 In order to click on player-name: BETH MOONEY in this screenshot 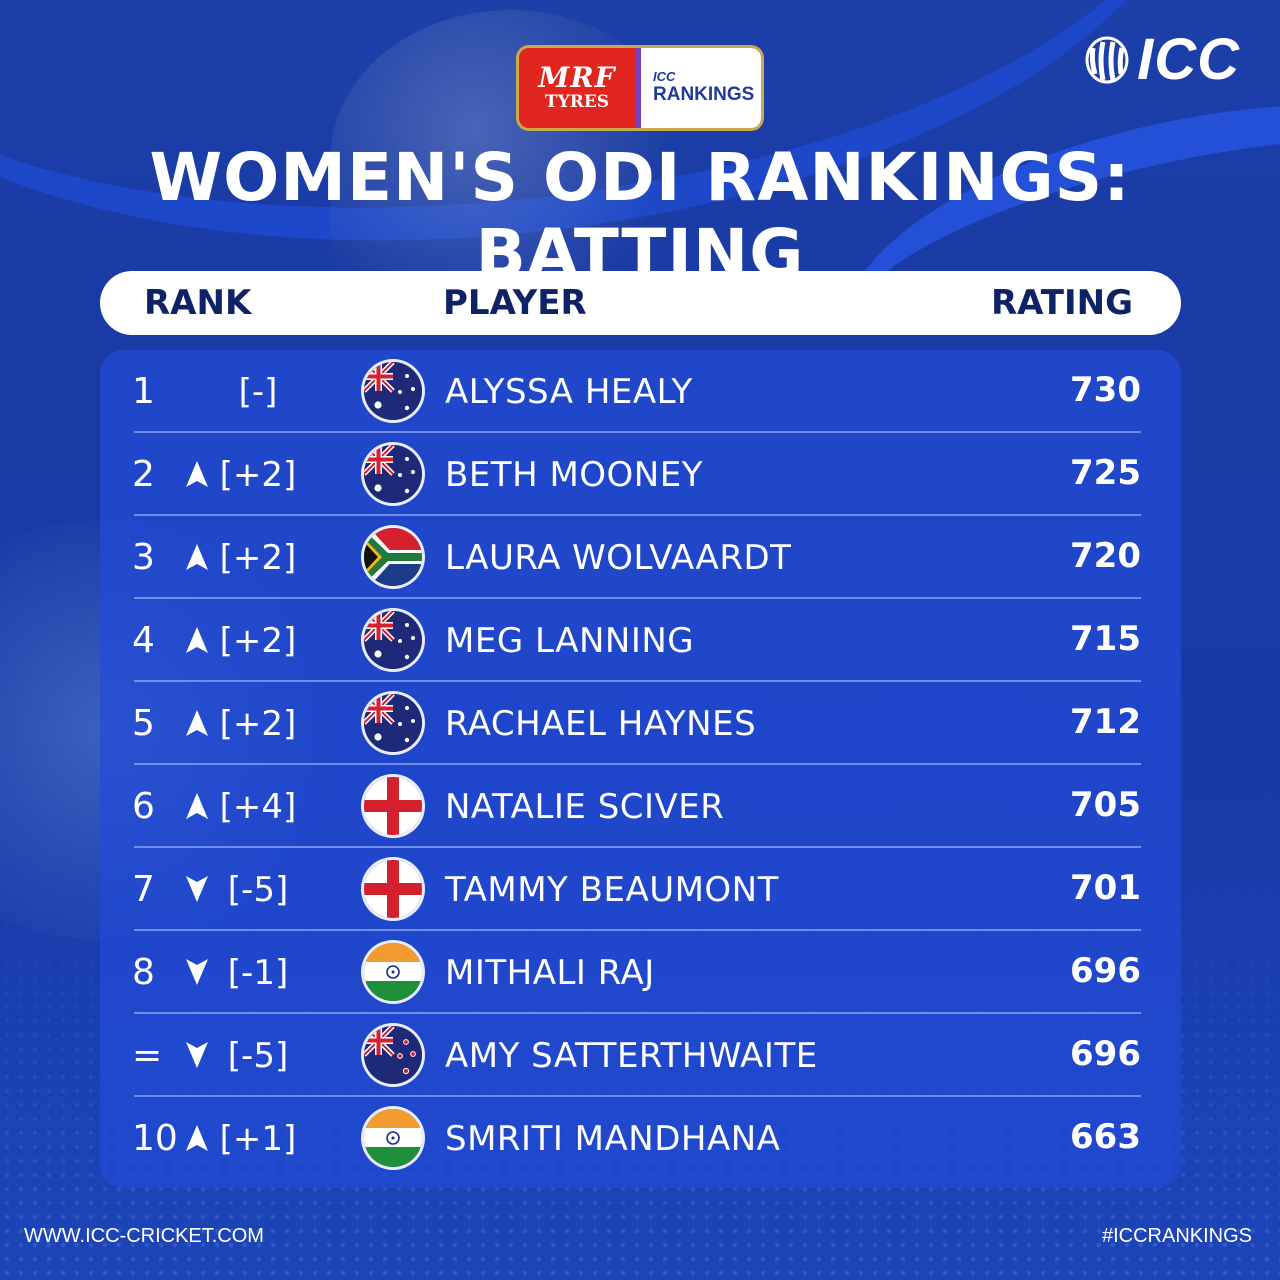, I will do `click(574, 475)`.